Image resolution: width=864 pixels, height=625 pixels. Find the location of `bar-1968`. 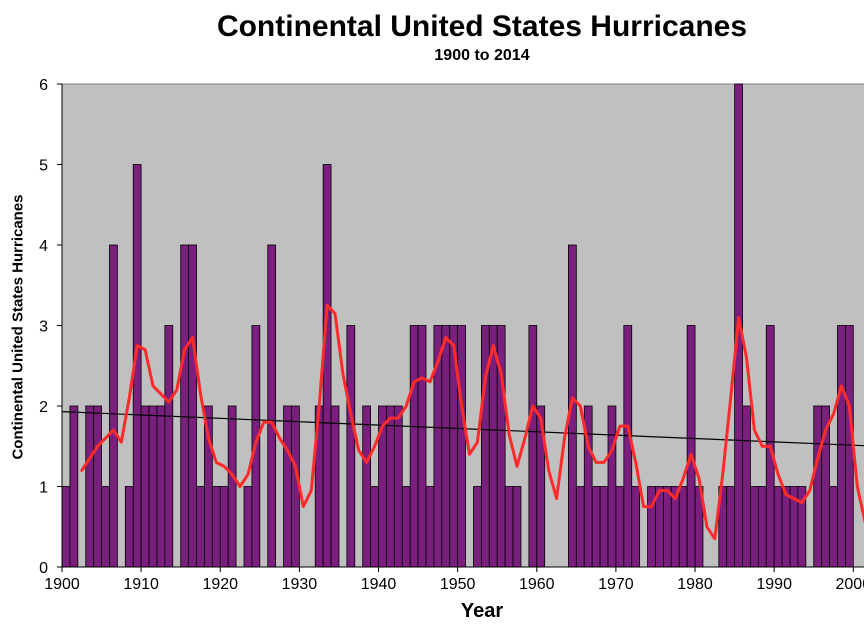

bar-1968 is located at coordinates (604, 527).